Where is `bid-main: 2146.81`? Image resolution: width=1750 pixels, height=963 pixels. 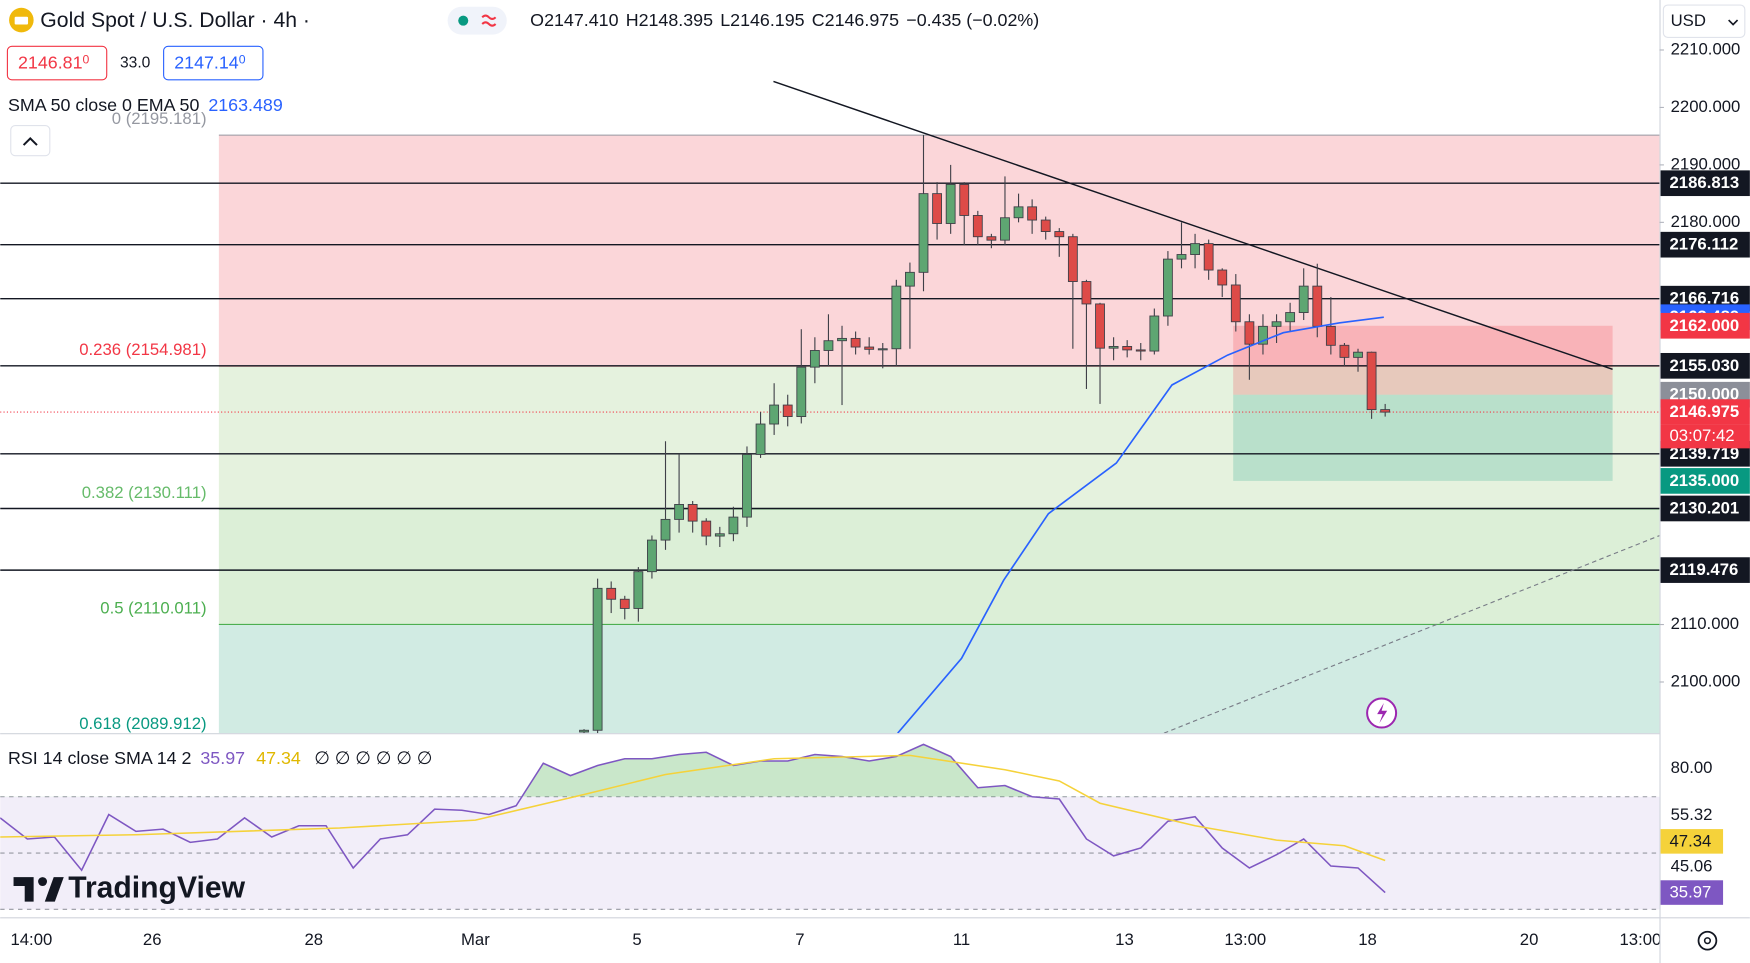
bid-main: 2146.81 is located at coordinates (50, 62).